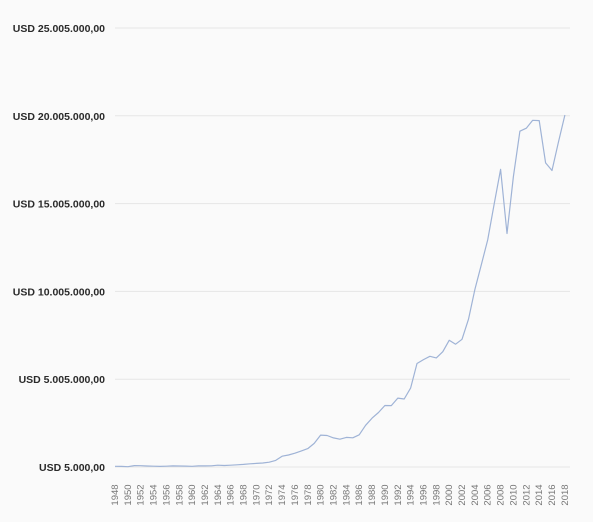 This screenshot has height=522, width=593. What do you see at coordinates (513, 494) in the screenshot?
I see `x-tick-label: 2010` at bounding box center [513, 494].